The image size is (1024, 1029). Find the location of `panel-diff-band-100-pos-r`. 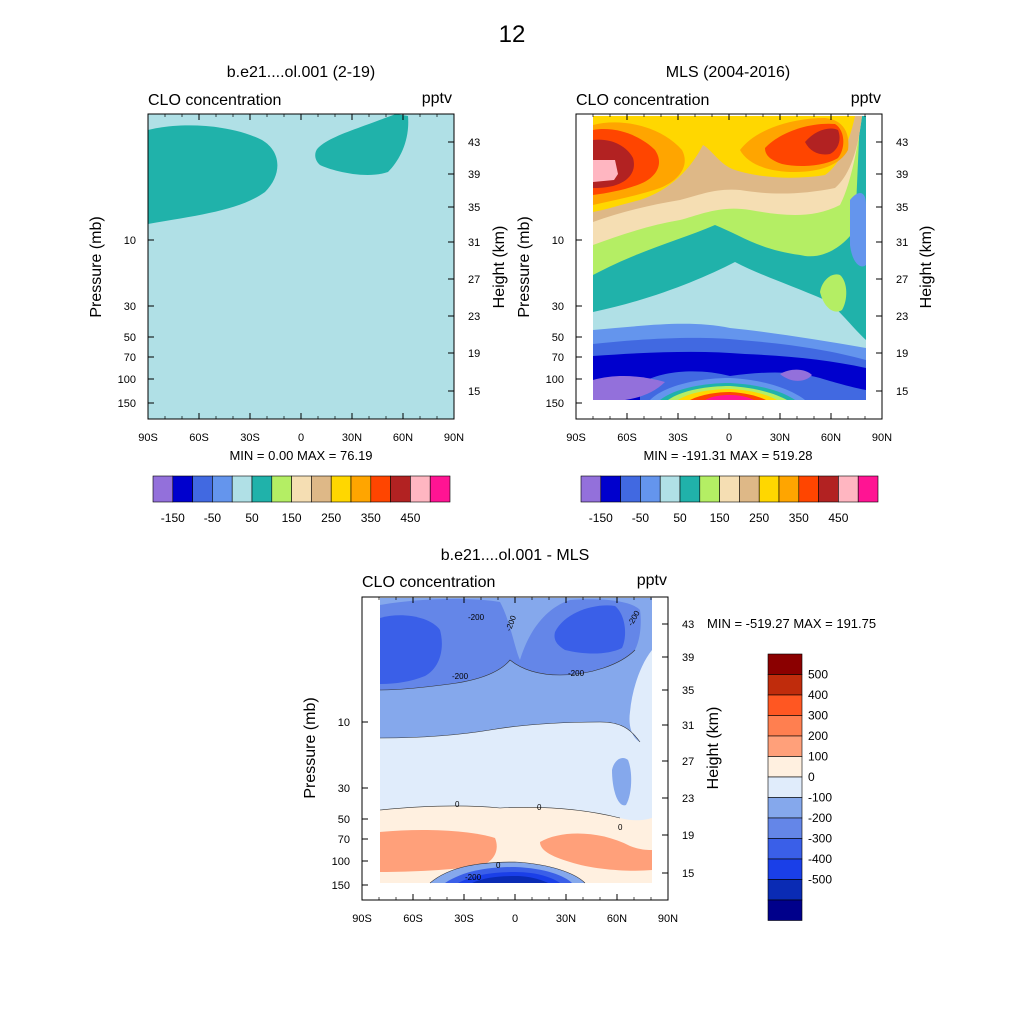

panel-diff-band-100-pos-r is located at coordinates (596, 852).